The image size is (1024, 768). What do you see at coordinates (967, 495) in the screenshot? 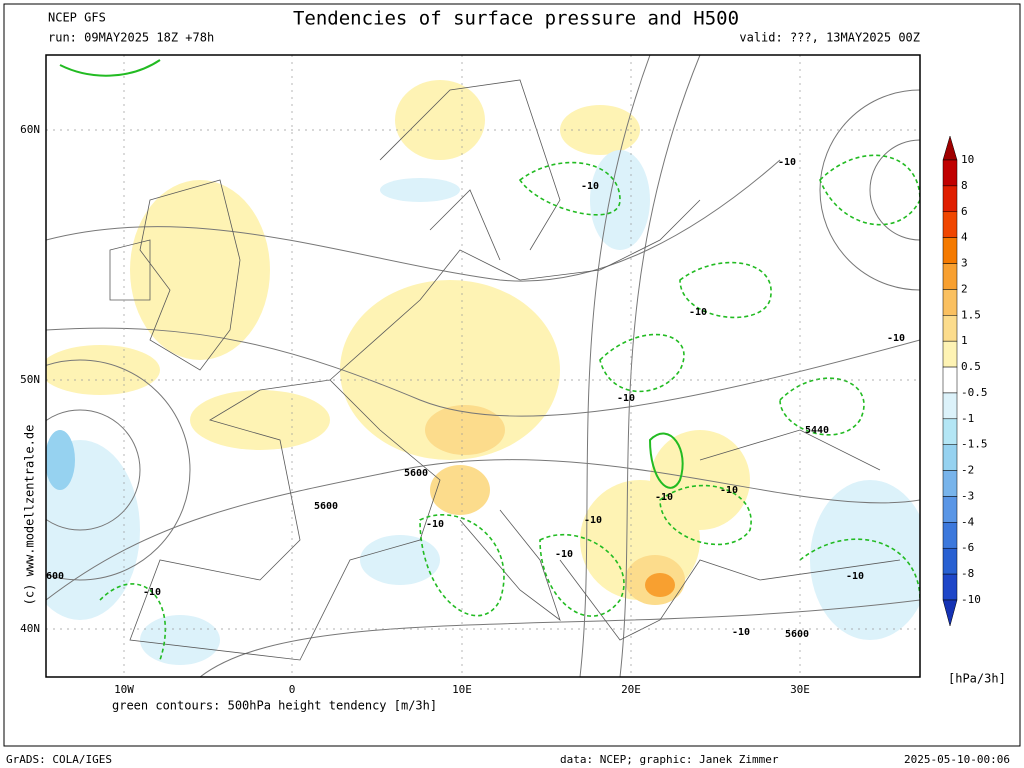
I see `colorbar-label: -3` at bounding box center [967, 495].